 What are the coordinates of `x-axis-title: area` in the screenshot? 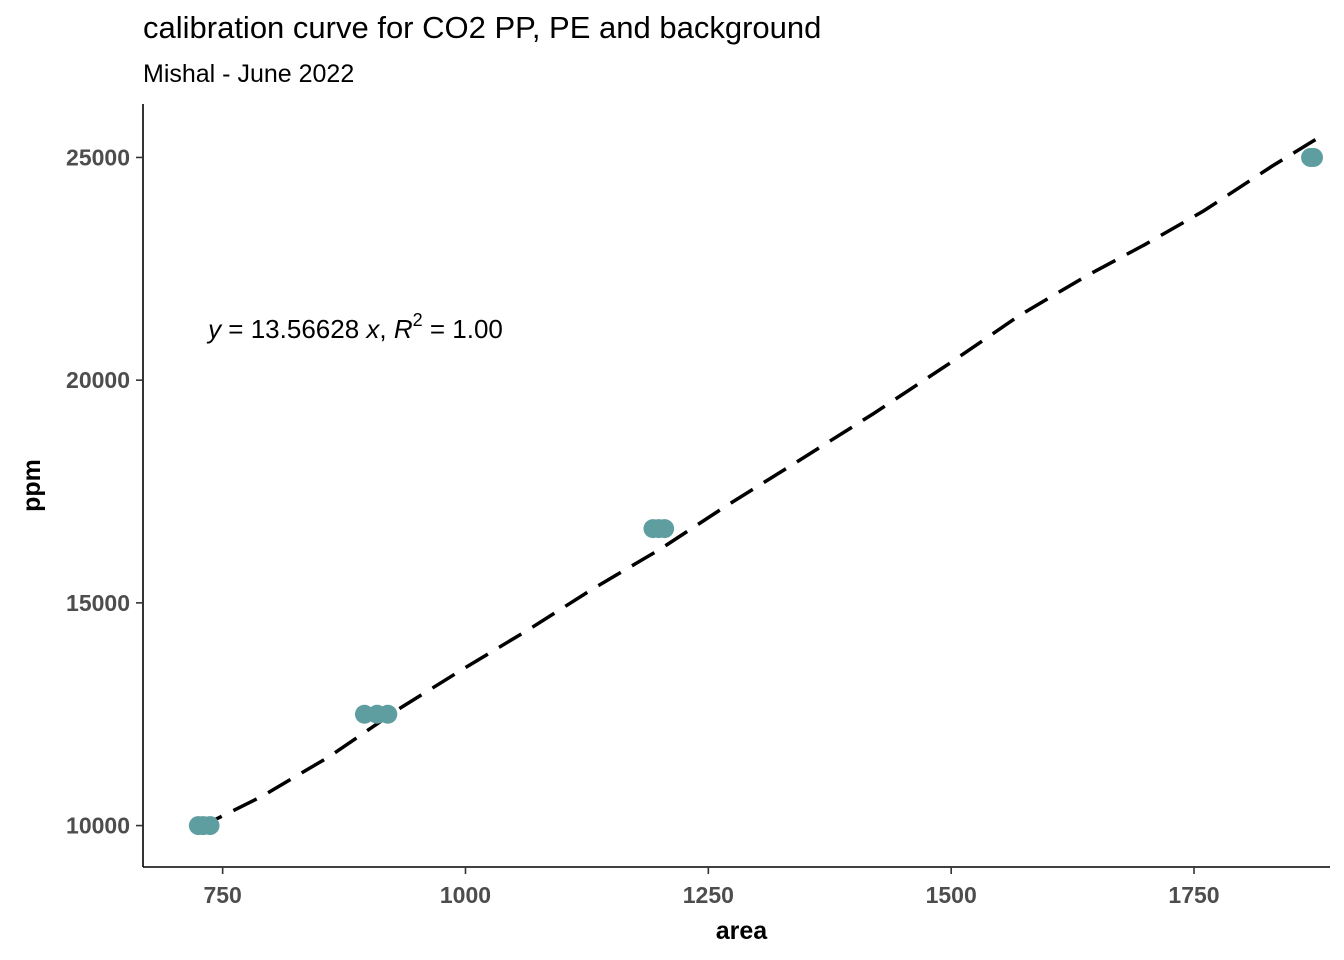 It's located at (742, 931).